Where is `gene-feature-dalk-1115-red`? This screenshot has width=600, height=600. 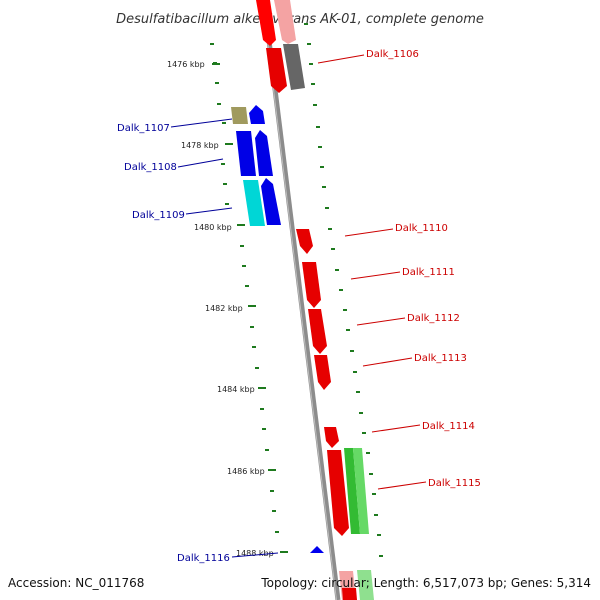
gene-feature-dalk-1115-red is located at coordinates (338, 493).